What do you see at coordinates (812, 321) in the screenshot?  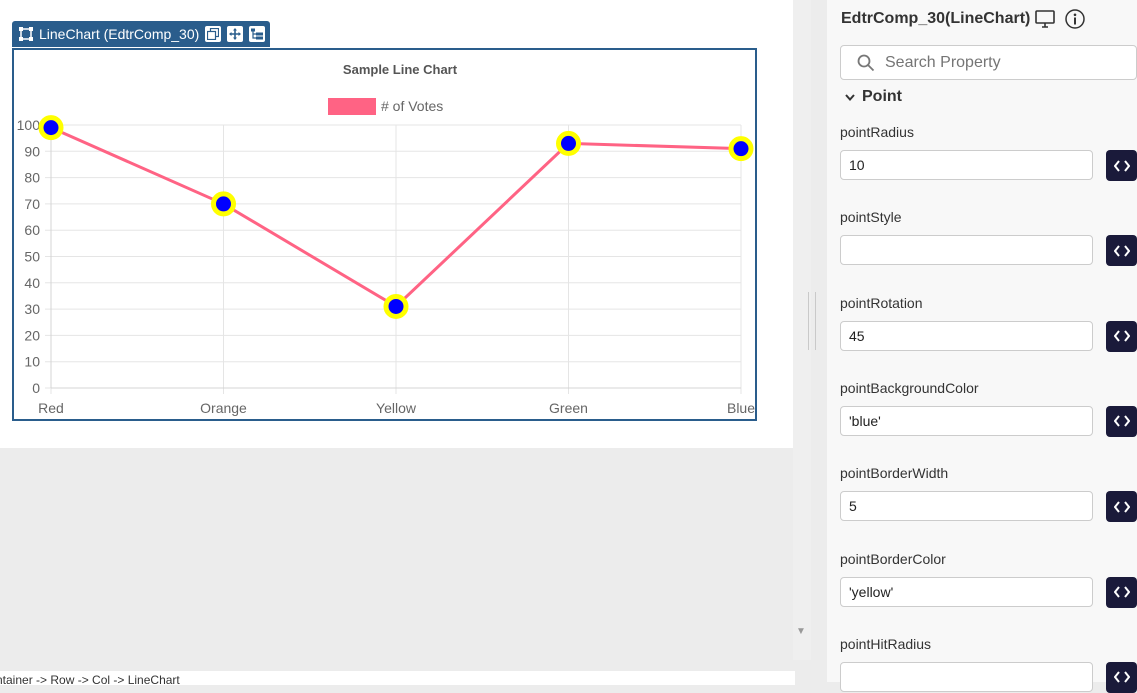 I see `panel-resize-handle` at bounding box center [812, 321].